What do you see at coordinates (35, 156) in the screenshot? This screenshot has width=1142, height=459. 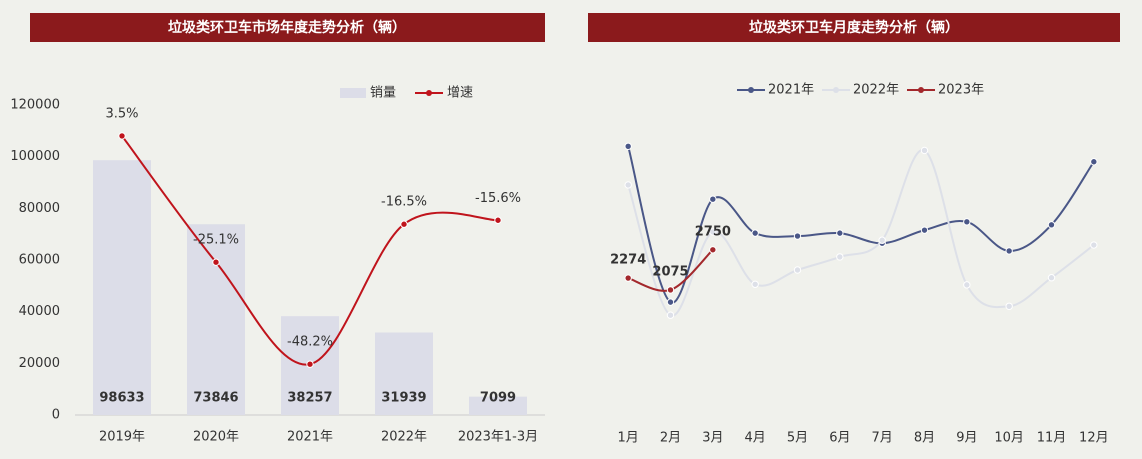 I see `y-tick-label: 100000` at bounding box center [35, 156].